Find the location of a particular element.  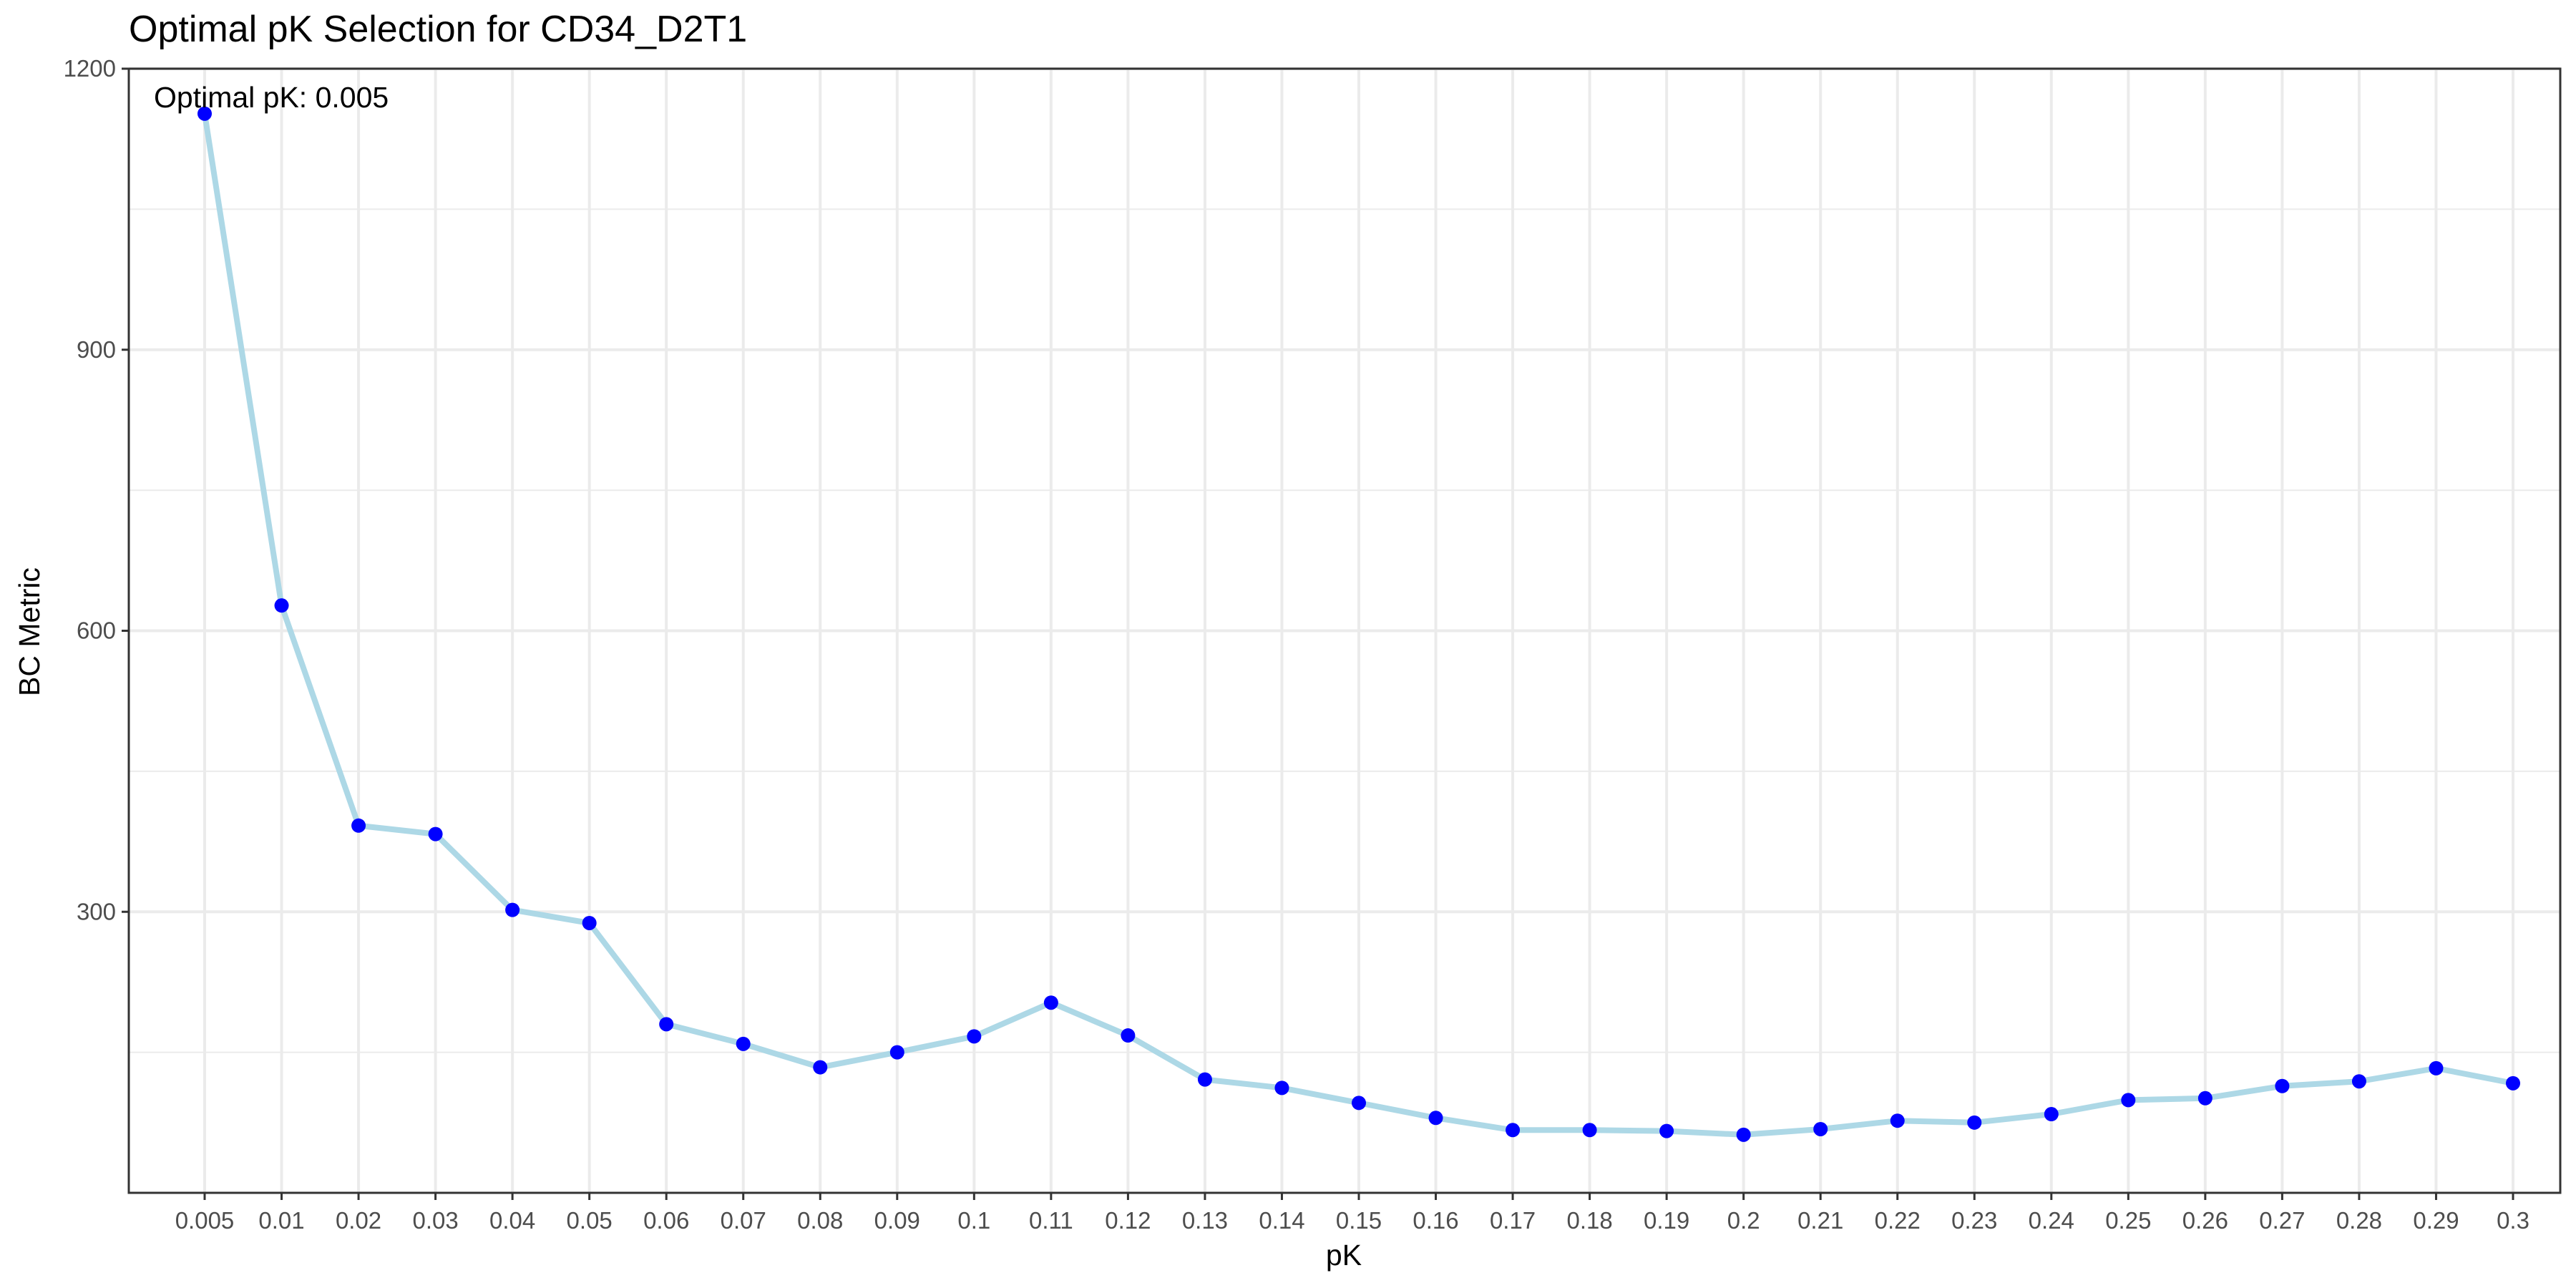

x-tick-label: 0.25 is located at coordinates (2128, 1220).